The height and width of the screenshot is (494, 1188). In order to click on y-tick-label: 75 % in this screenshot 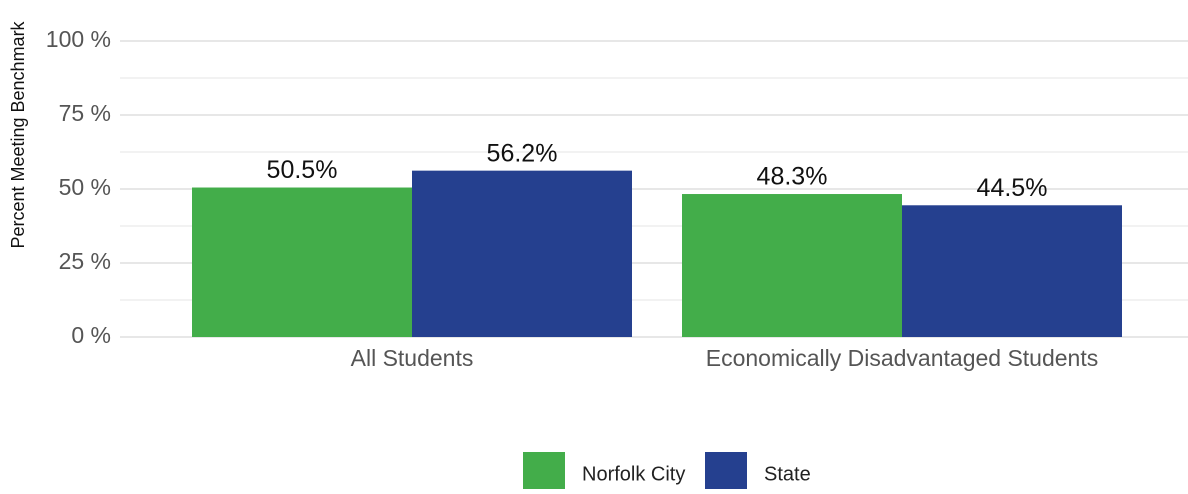, I will do `click(85, 113)`.